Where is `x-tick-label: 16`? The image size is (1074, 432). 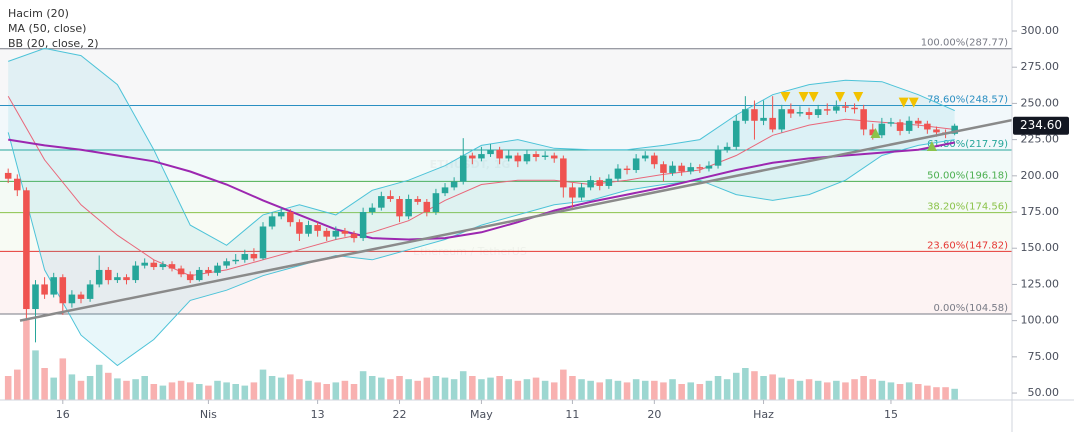 x-tick-label: 16 is located at coordinates (63, 414).